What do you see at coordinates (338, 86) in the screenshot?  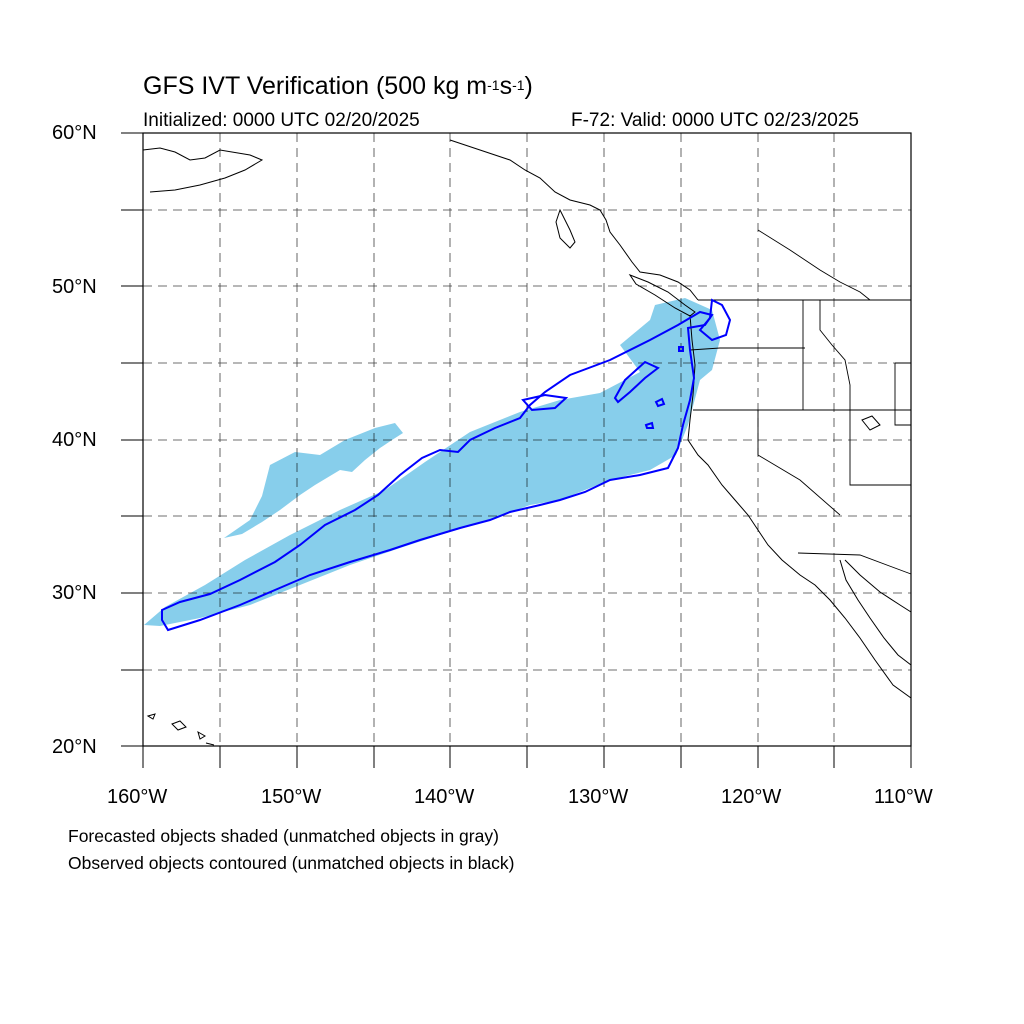 I see `map-title: GFS IVT Verification (500 kg m-1s-1)` at bounding box center [338, 86].